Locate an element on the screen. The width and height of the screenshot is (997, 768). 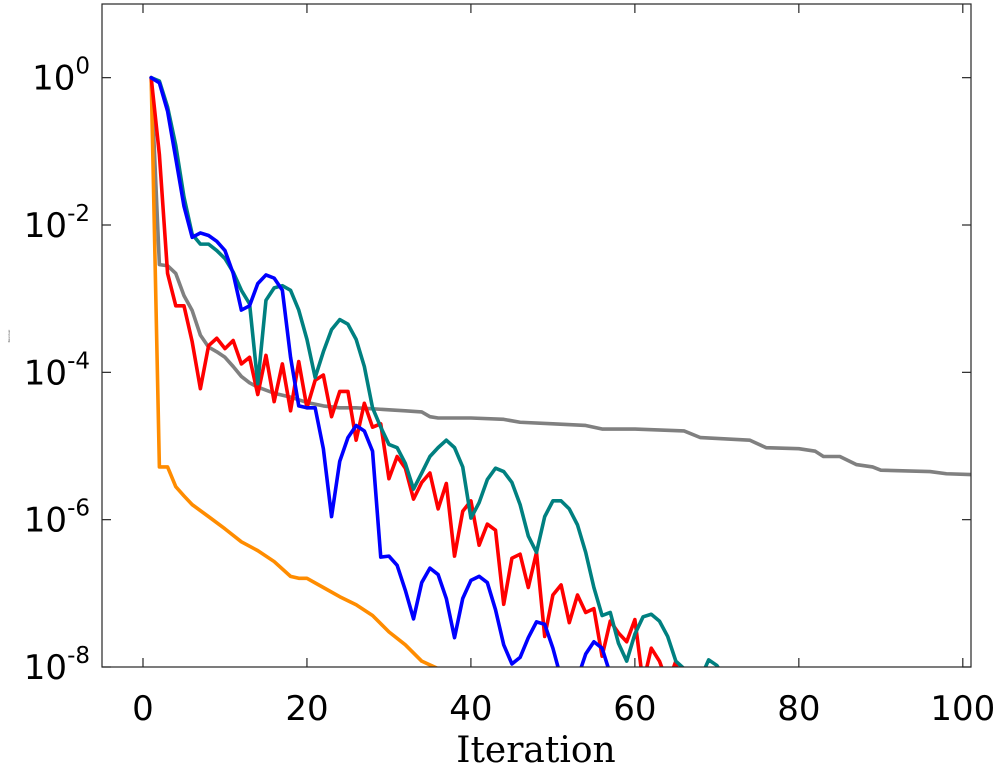
y-tick-label: 10⁻⁴ is located at coordinates (57, 370).